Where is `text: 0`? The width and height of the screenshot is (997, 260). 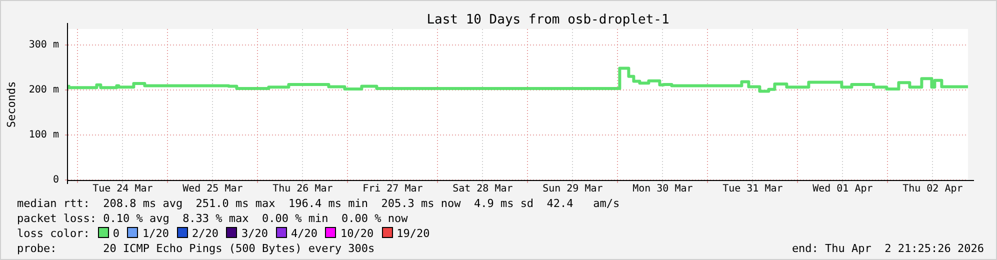 text: 0 is located at coordinates (116, 233).